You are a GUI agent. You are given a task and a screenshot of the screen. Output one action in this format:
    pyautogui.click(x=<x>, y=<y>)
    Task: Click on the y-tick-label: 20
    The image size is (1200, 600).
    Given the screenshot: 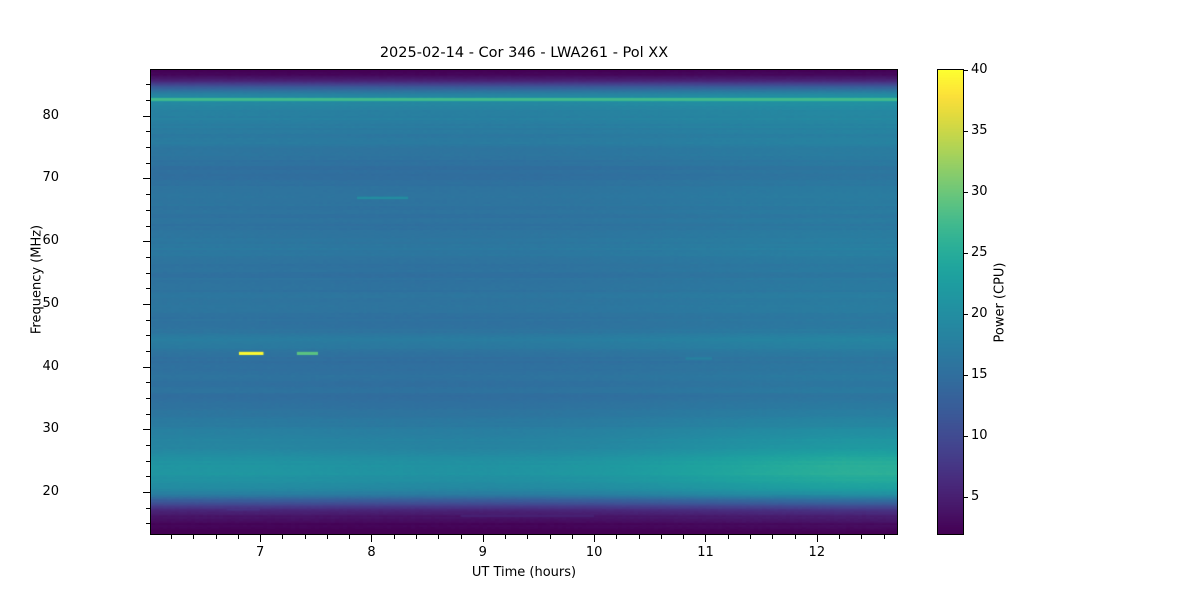 What is the action you would take?
    pyautogui.click(x=50, y=491)
    